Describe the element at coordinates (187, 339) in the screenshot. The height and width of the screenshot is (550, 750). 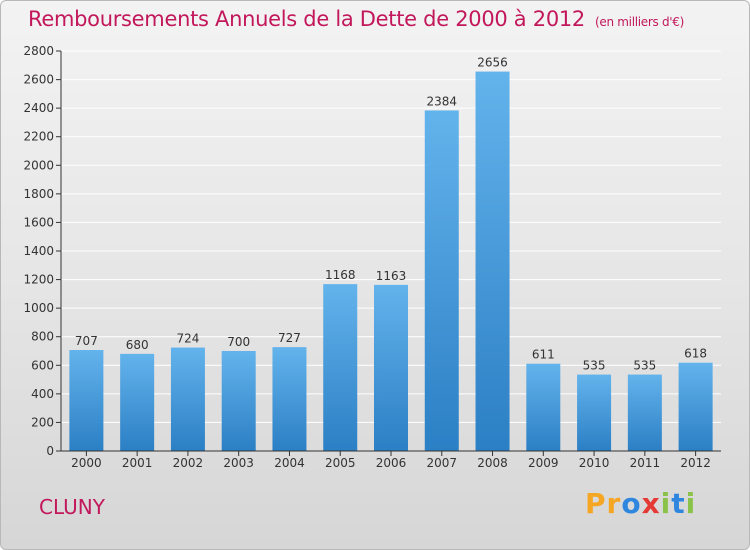
I see `data-label: 724` at that location.